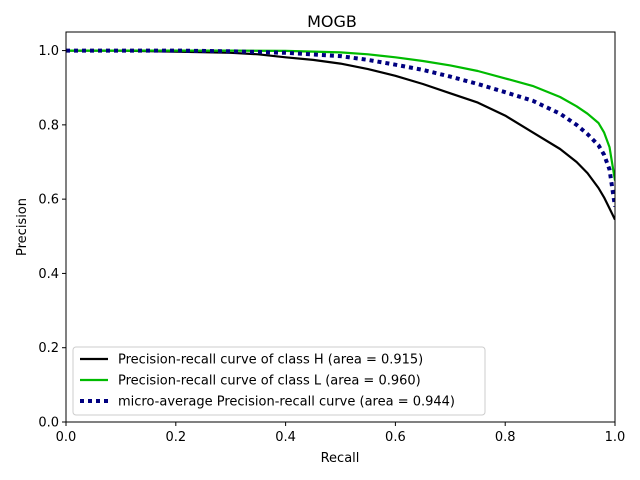  I want to click on x-tick-label: 0.6, so click(395, 437).